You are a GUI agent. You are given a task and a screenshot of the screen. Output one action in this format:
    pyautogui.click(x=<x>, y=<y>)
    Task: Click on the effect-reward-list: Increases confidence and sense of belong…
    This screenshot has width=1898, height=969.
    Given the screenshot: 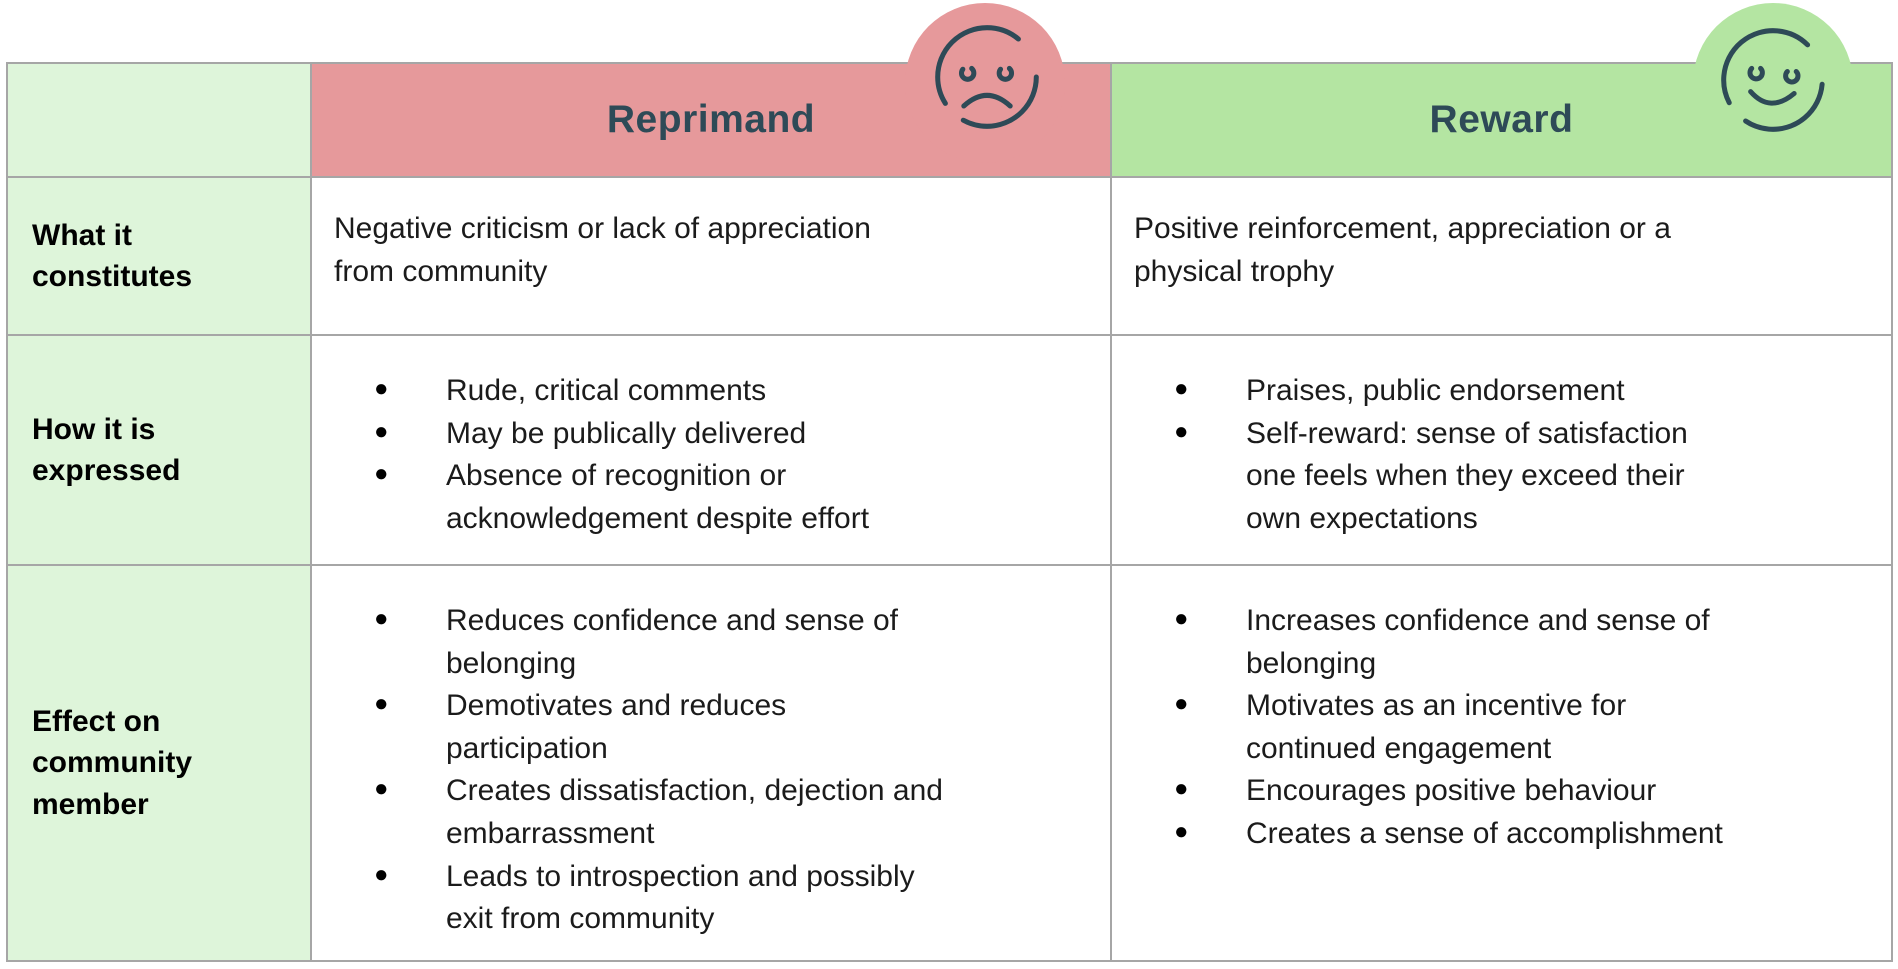 What is the action you would take?
    pyautogui.click(x=1503, y=728)
    